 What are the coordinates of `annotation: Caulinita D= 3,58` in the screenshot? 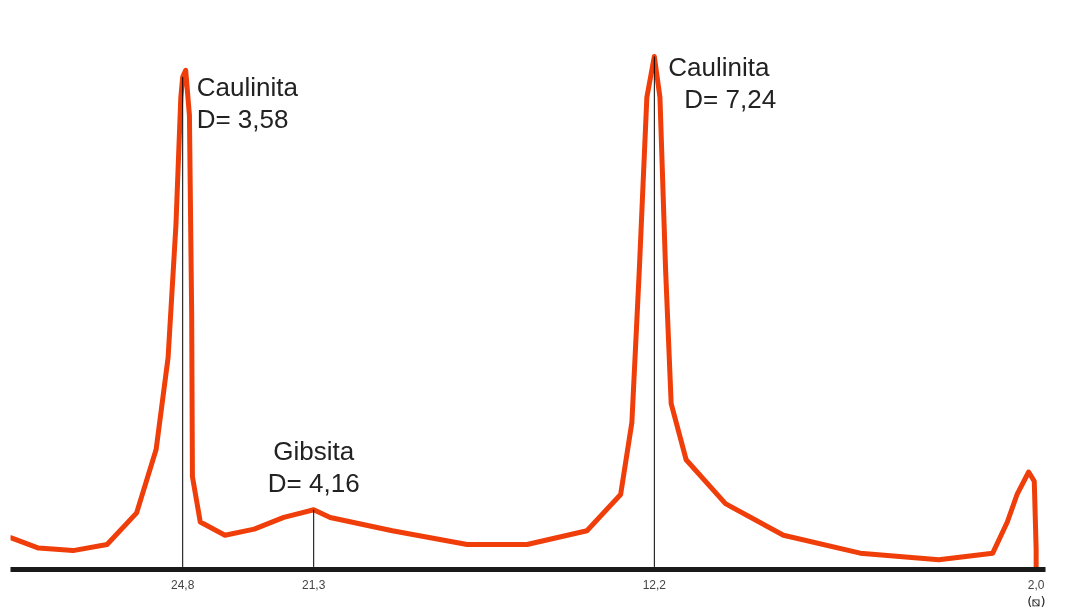 It's located at (247, 102).